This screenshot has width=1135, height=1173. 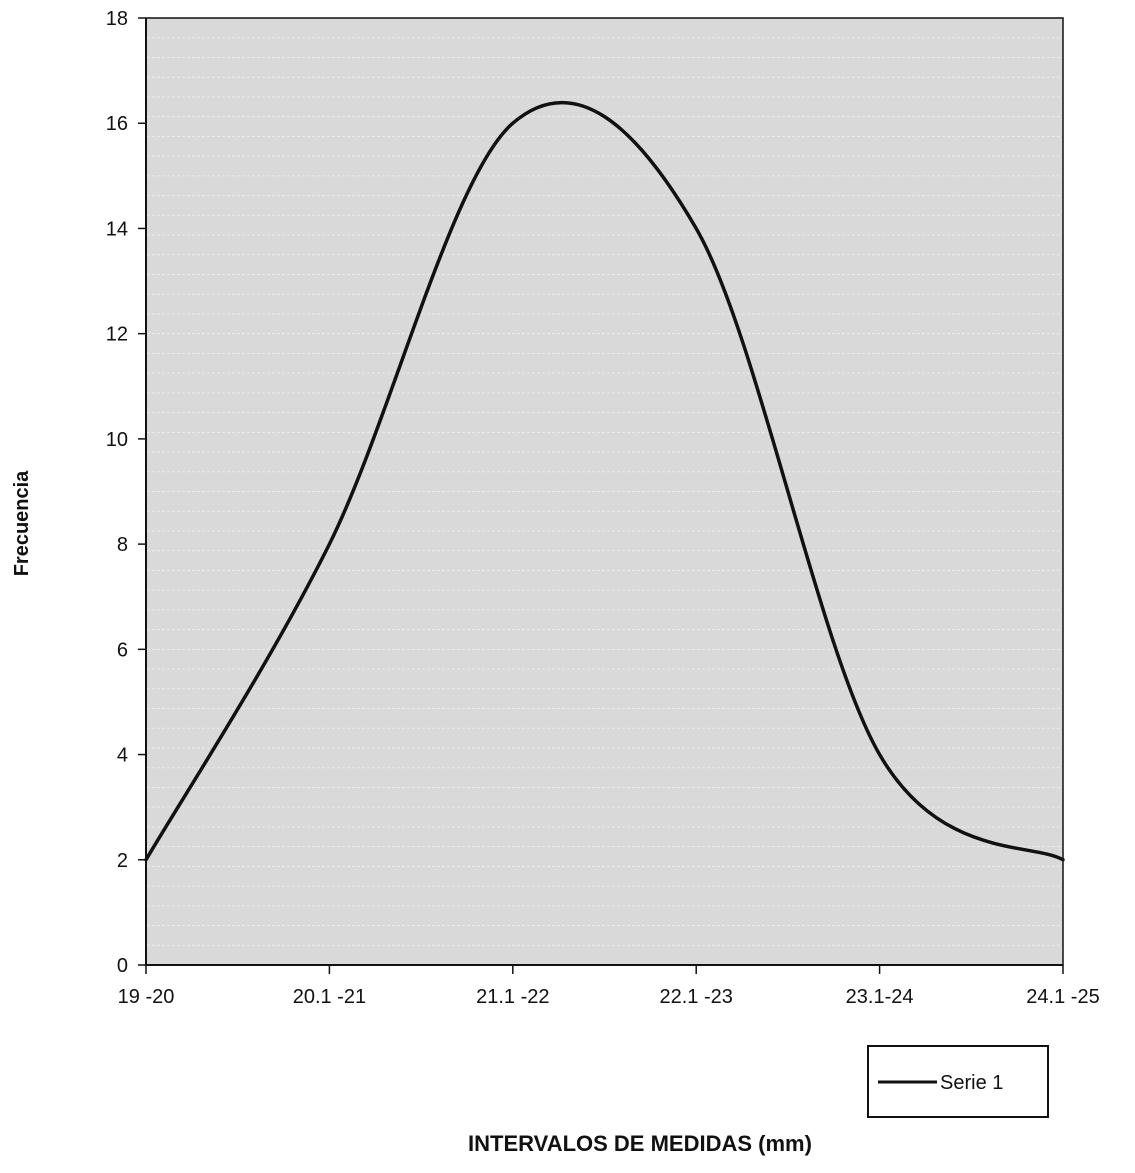 I want to click on x-tick-label: 22.1 -23, so click(x=696, y=997).